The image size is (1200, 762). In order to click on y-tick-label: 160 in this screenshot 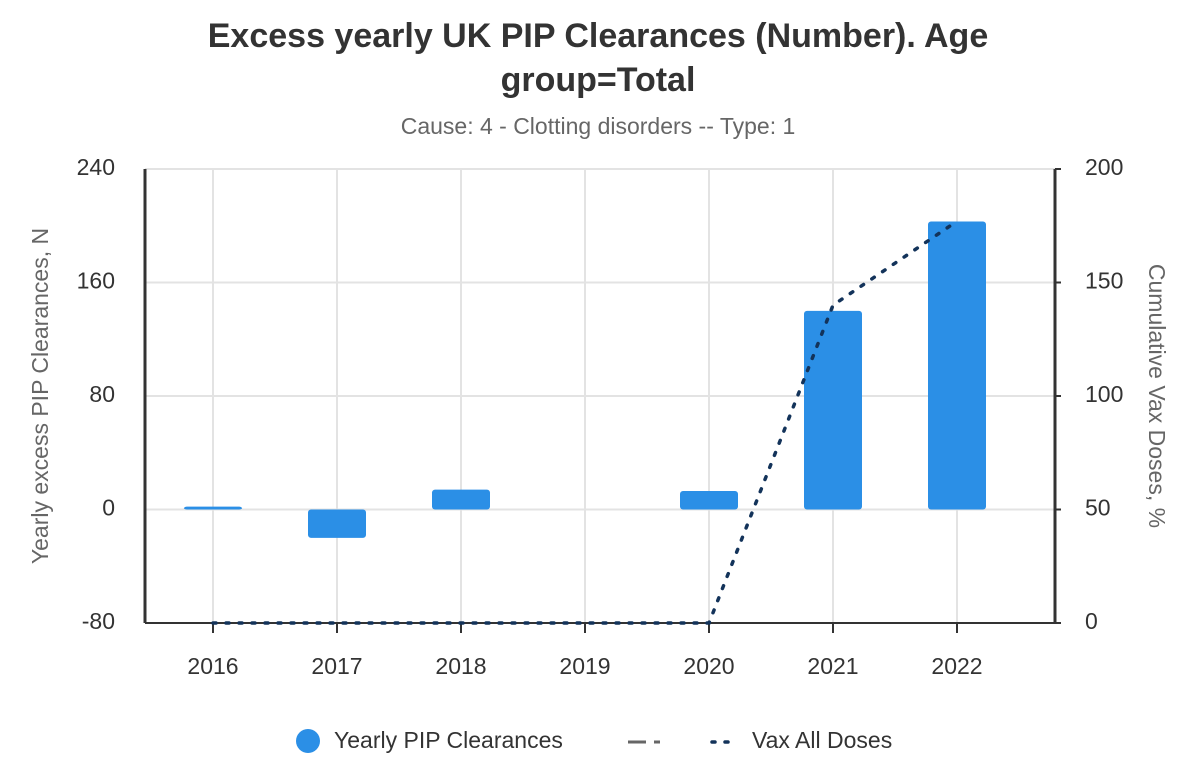, I will do `click(96, 281)`.